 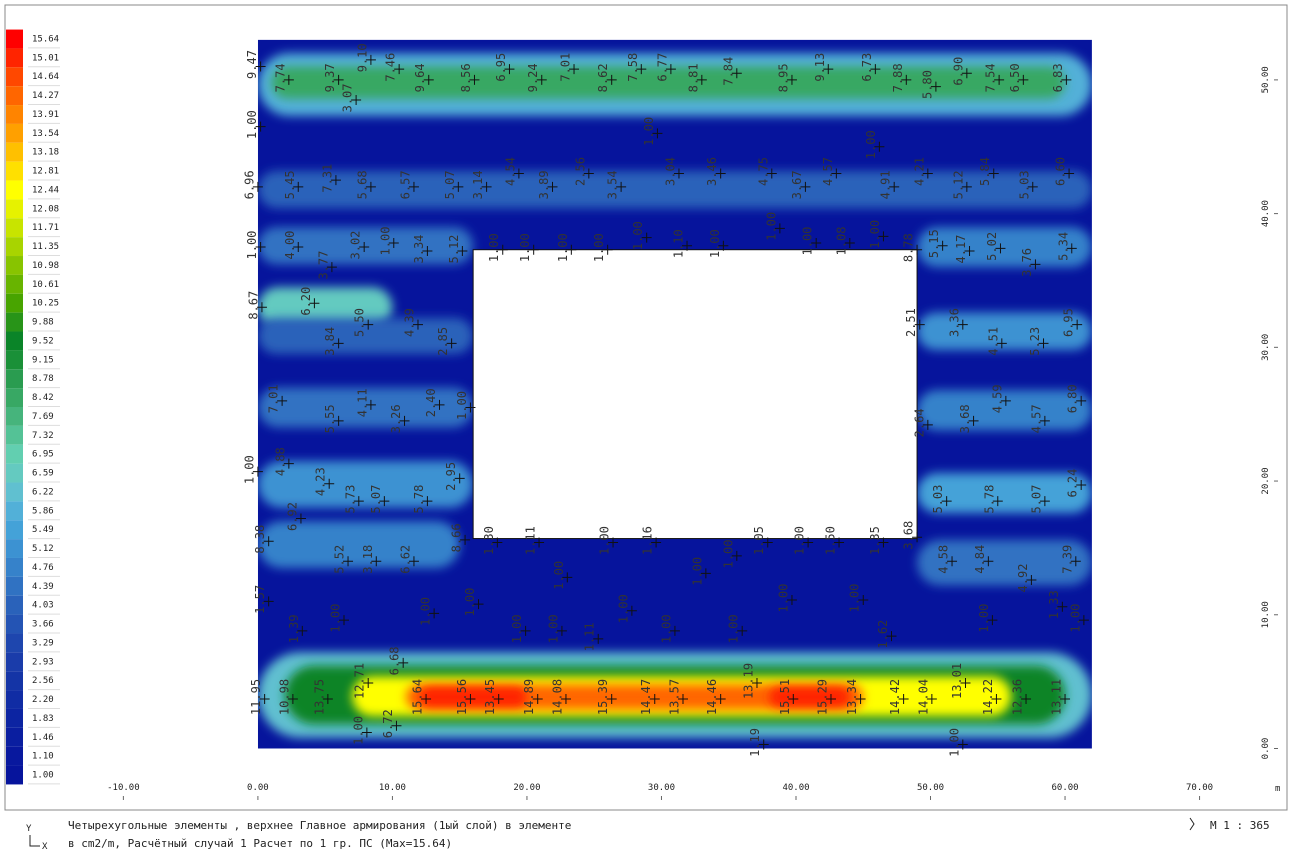 I want to click on point-label: 9.10, so click(x=362, y=57).